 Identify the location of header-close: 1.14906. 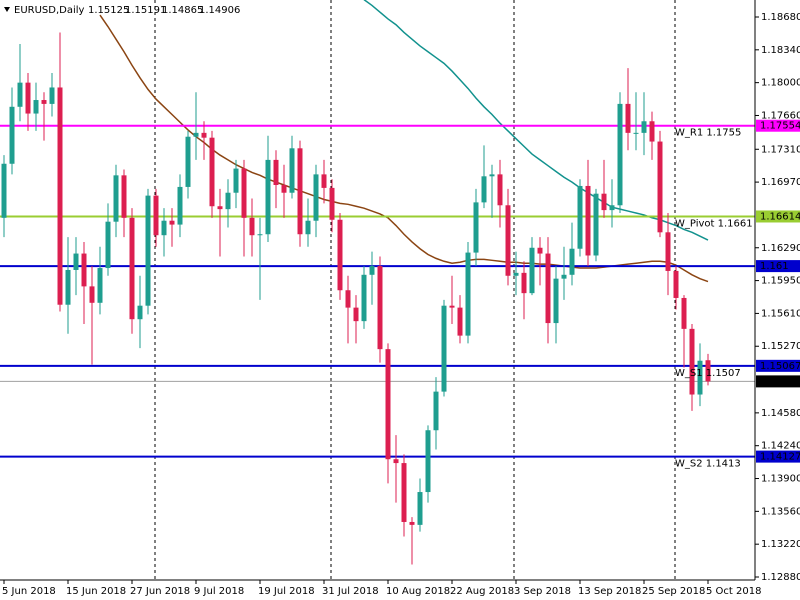
(219, 10).